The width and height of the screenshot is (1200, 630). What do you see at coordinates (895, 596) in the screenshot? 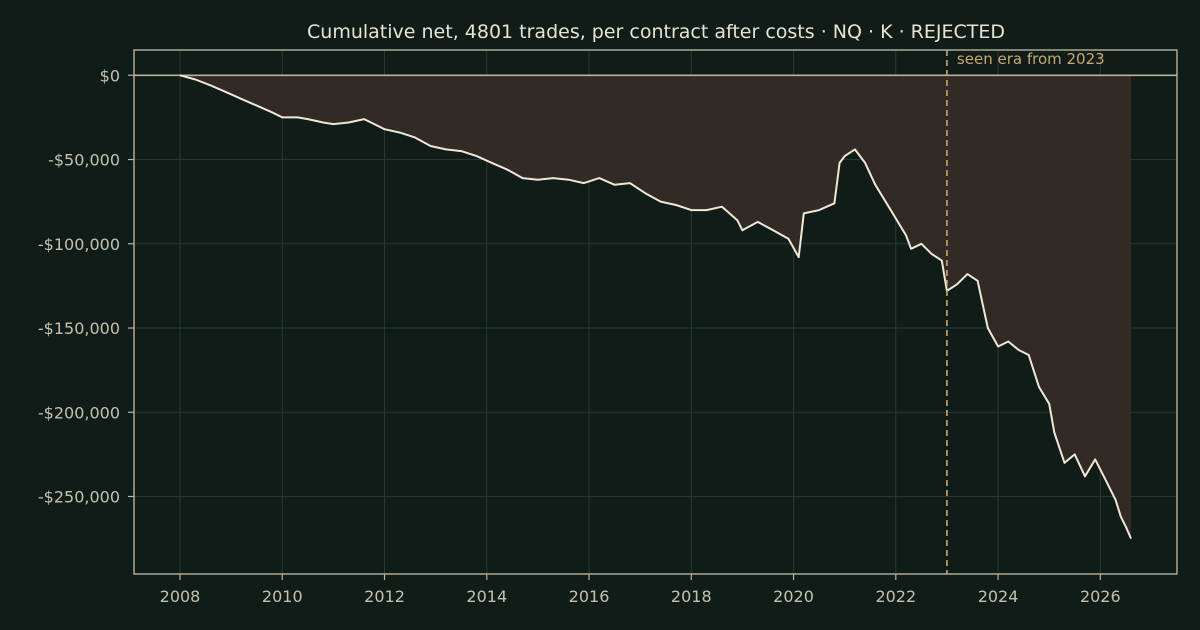
I see `x-tick-label: 2022` at bounding box center [895, 596].